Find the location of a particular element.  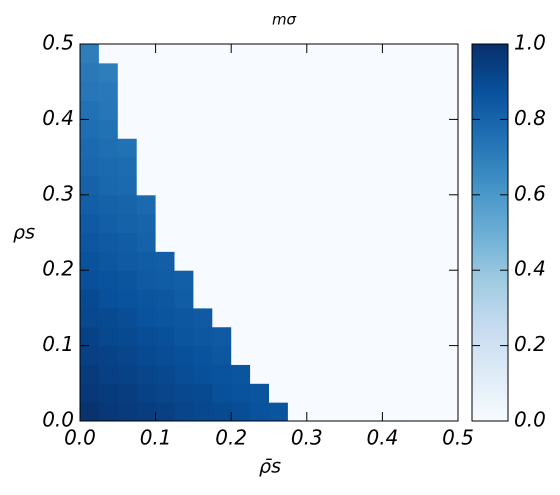

y-axis-label: ρs is located at coordinates (24, 233).